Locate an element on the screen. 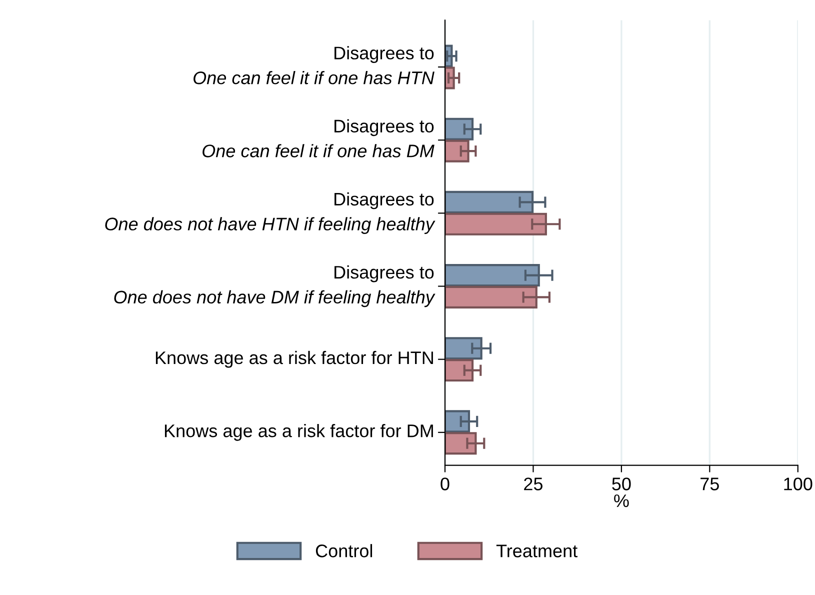 The width and height of the screenshot is (815, 595). y-tick-label: Disagrees to One does not have HTN if feeling healthy is located at coordinates (270, 213).